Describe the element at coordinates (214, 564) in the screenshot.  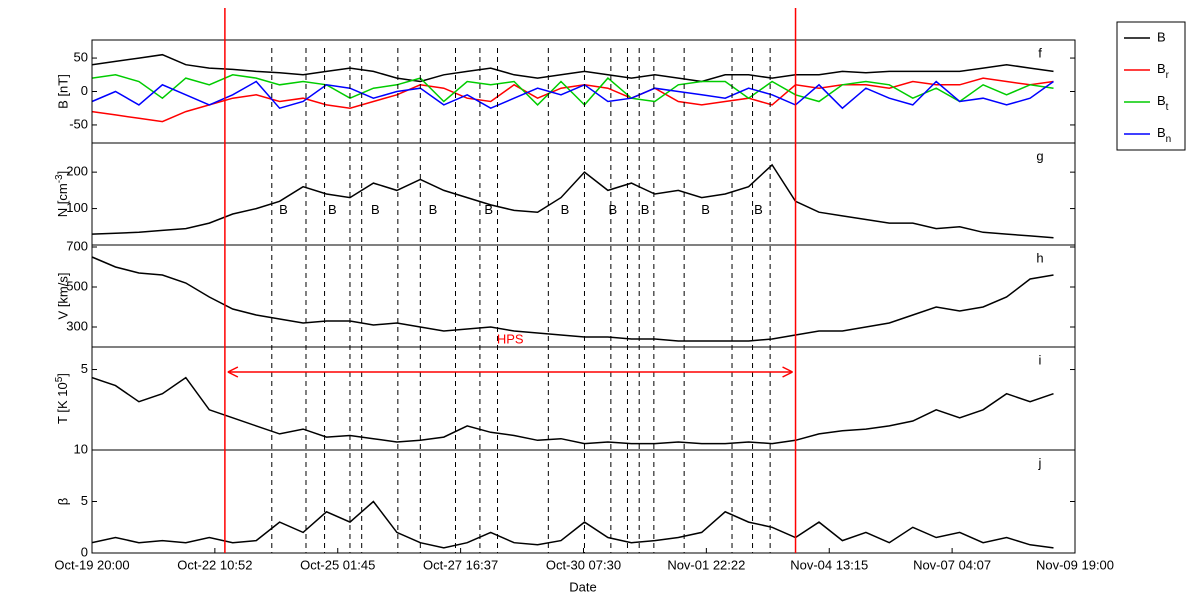
I see `x-tick-label: Oct-22 10:52` at that location.